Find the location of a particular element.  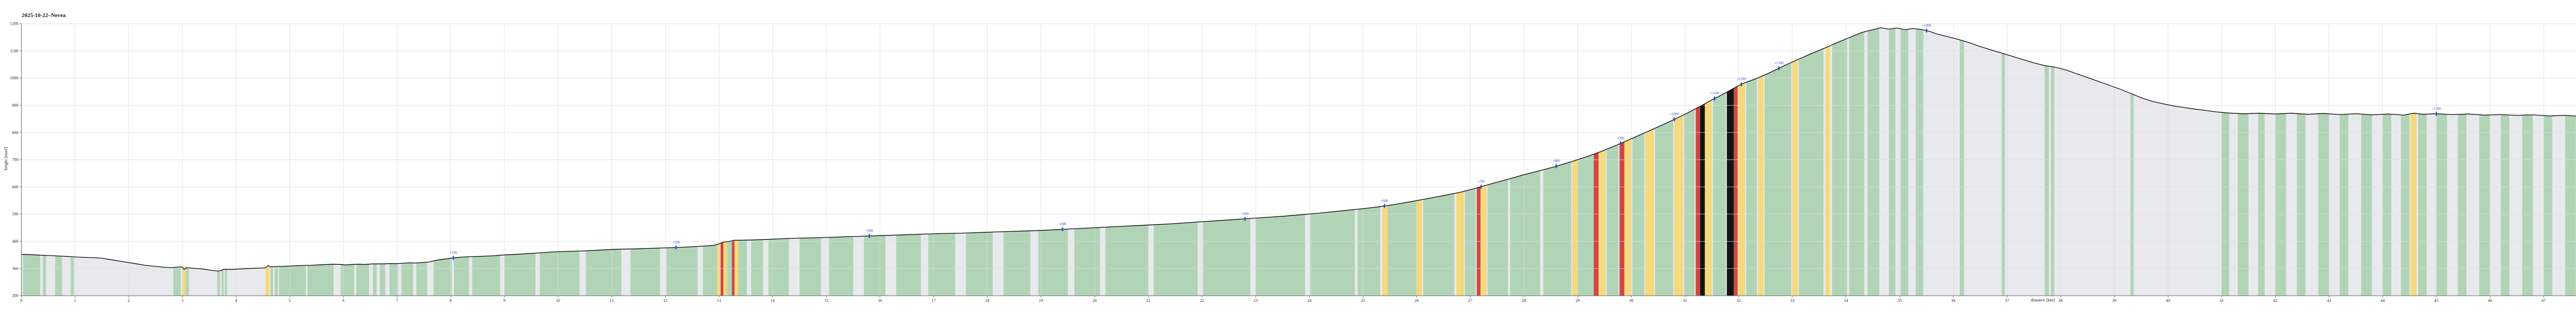

climb-marker-label: +1300 is located at coordinates (1779, 63).